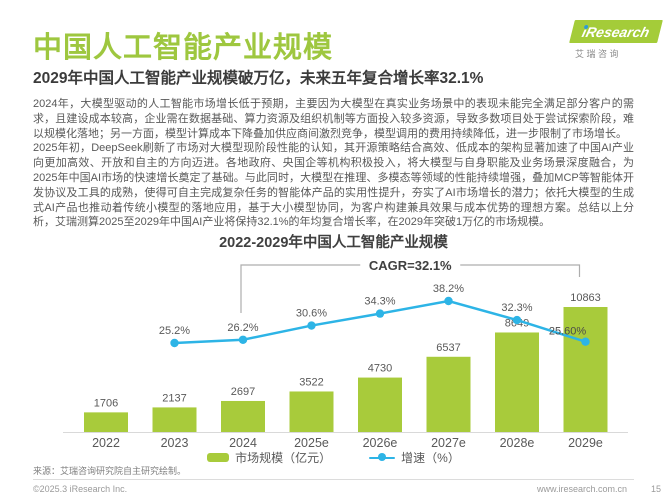 The height and width of the screenshot is (500, 667). What do you see at coordinates (175, 443) in the screenshot?
I see `x-axis-label: 2023` at bounding box center [175, 443].